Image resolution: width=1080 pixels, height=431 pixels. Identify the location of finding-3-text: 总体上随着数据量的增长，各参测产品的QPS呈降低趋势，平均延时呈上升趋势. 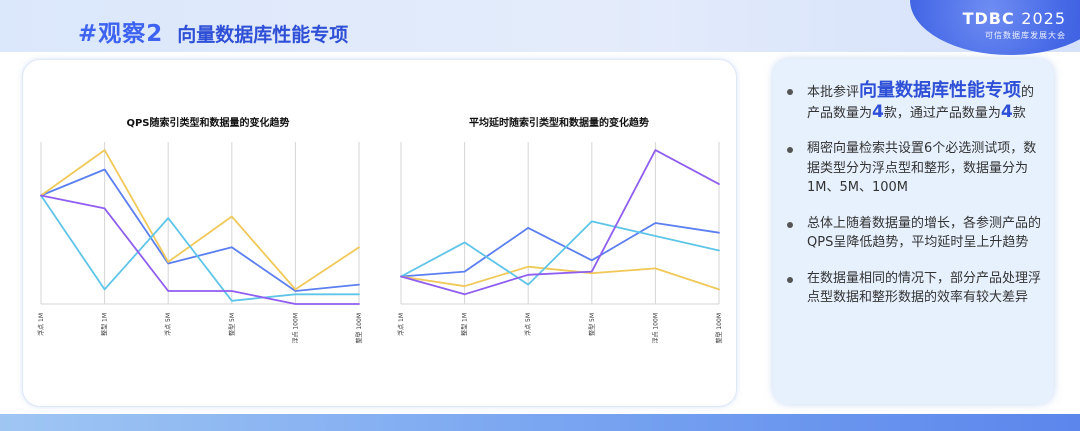
(924, 233).